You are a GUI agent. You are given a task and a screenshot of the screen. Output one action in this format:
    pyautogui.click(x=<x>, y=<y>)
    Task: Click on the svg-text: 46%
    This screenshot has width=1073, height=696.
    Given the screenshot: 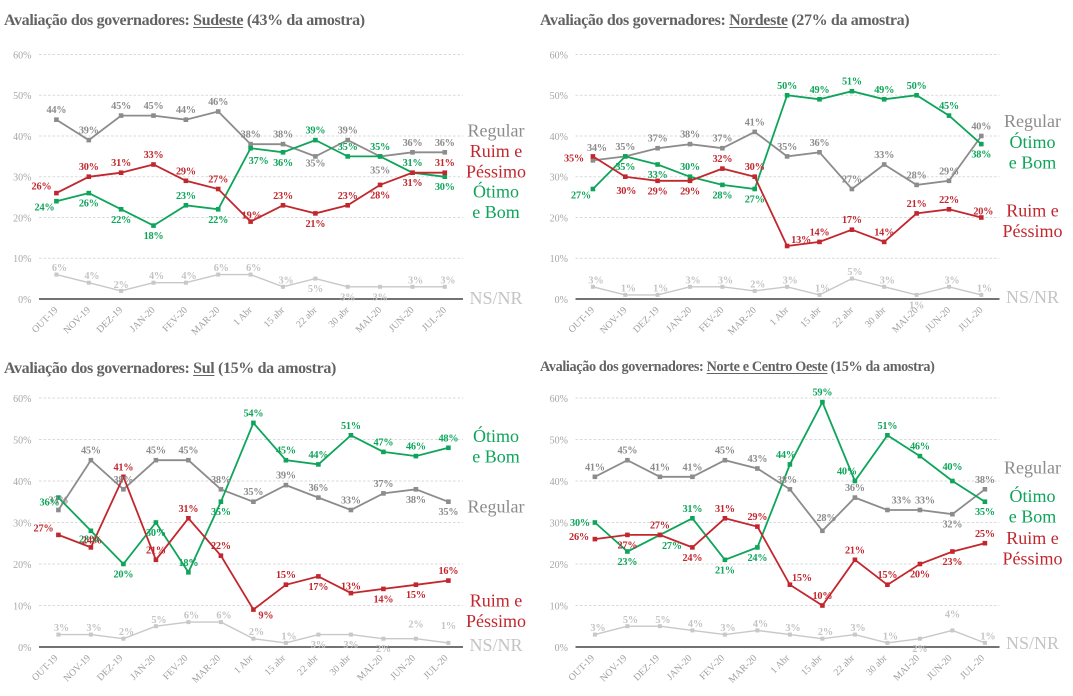 What is the action you would take?
    pyautogui.click(x=920, y=447)
    